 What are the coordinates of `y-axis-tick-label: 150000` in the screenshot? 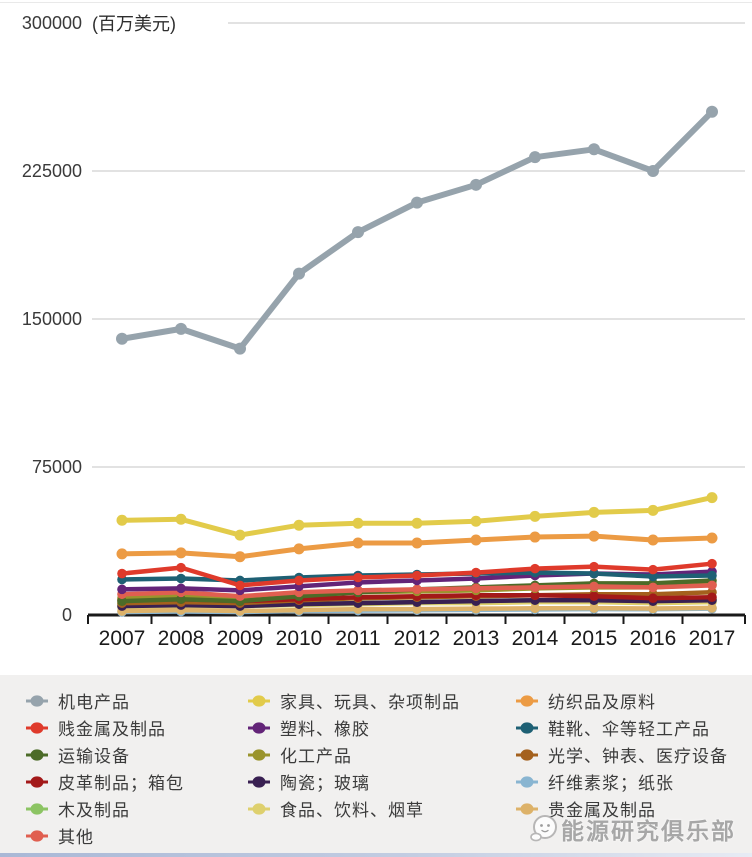 It's located at (52, 319).